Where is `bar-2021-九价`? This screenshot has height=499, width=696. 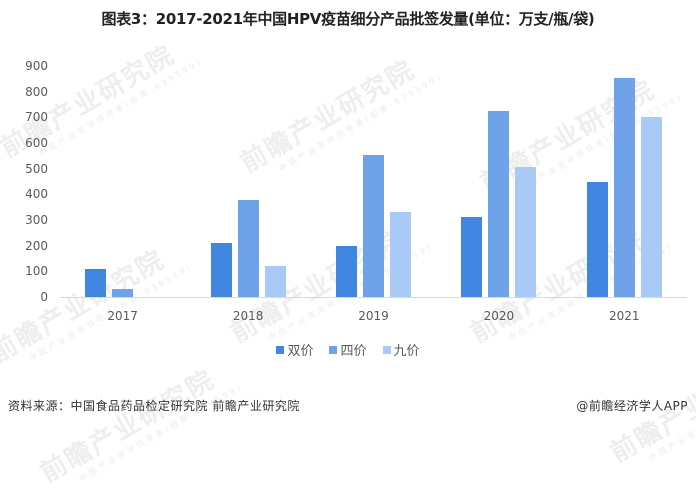
bar-2021-九价 is located at coordinates (651, 206).